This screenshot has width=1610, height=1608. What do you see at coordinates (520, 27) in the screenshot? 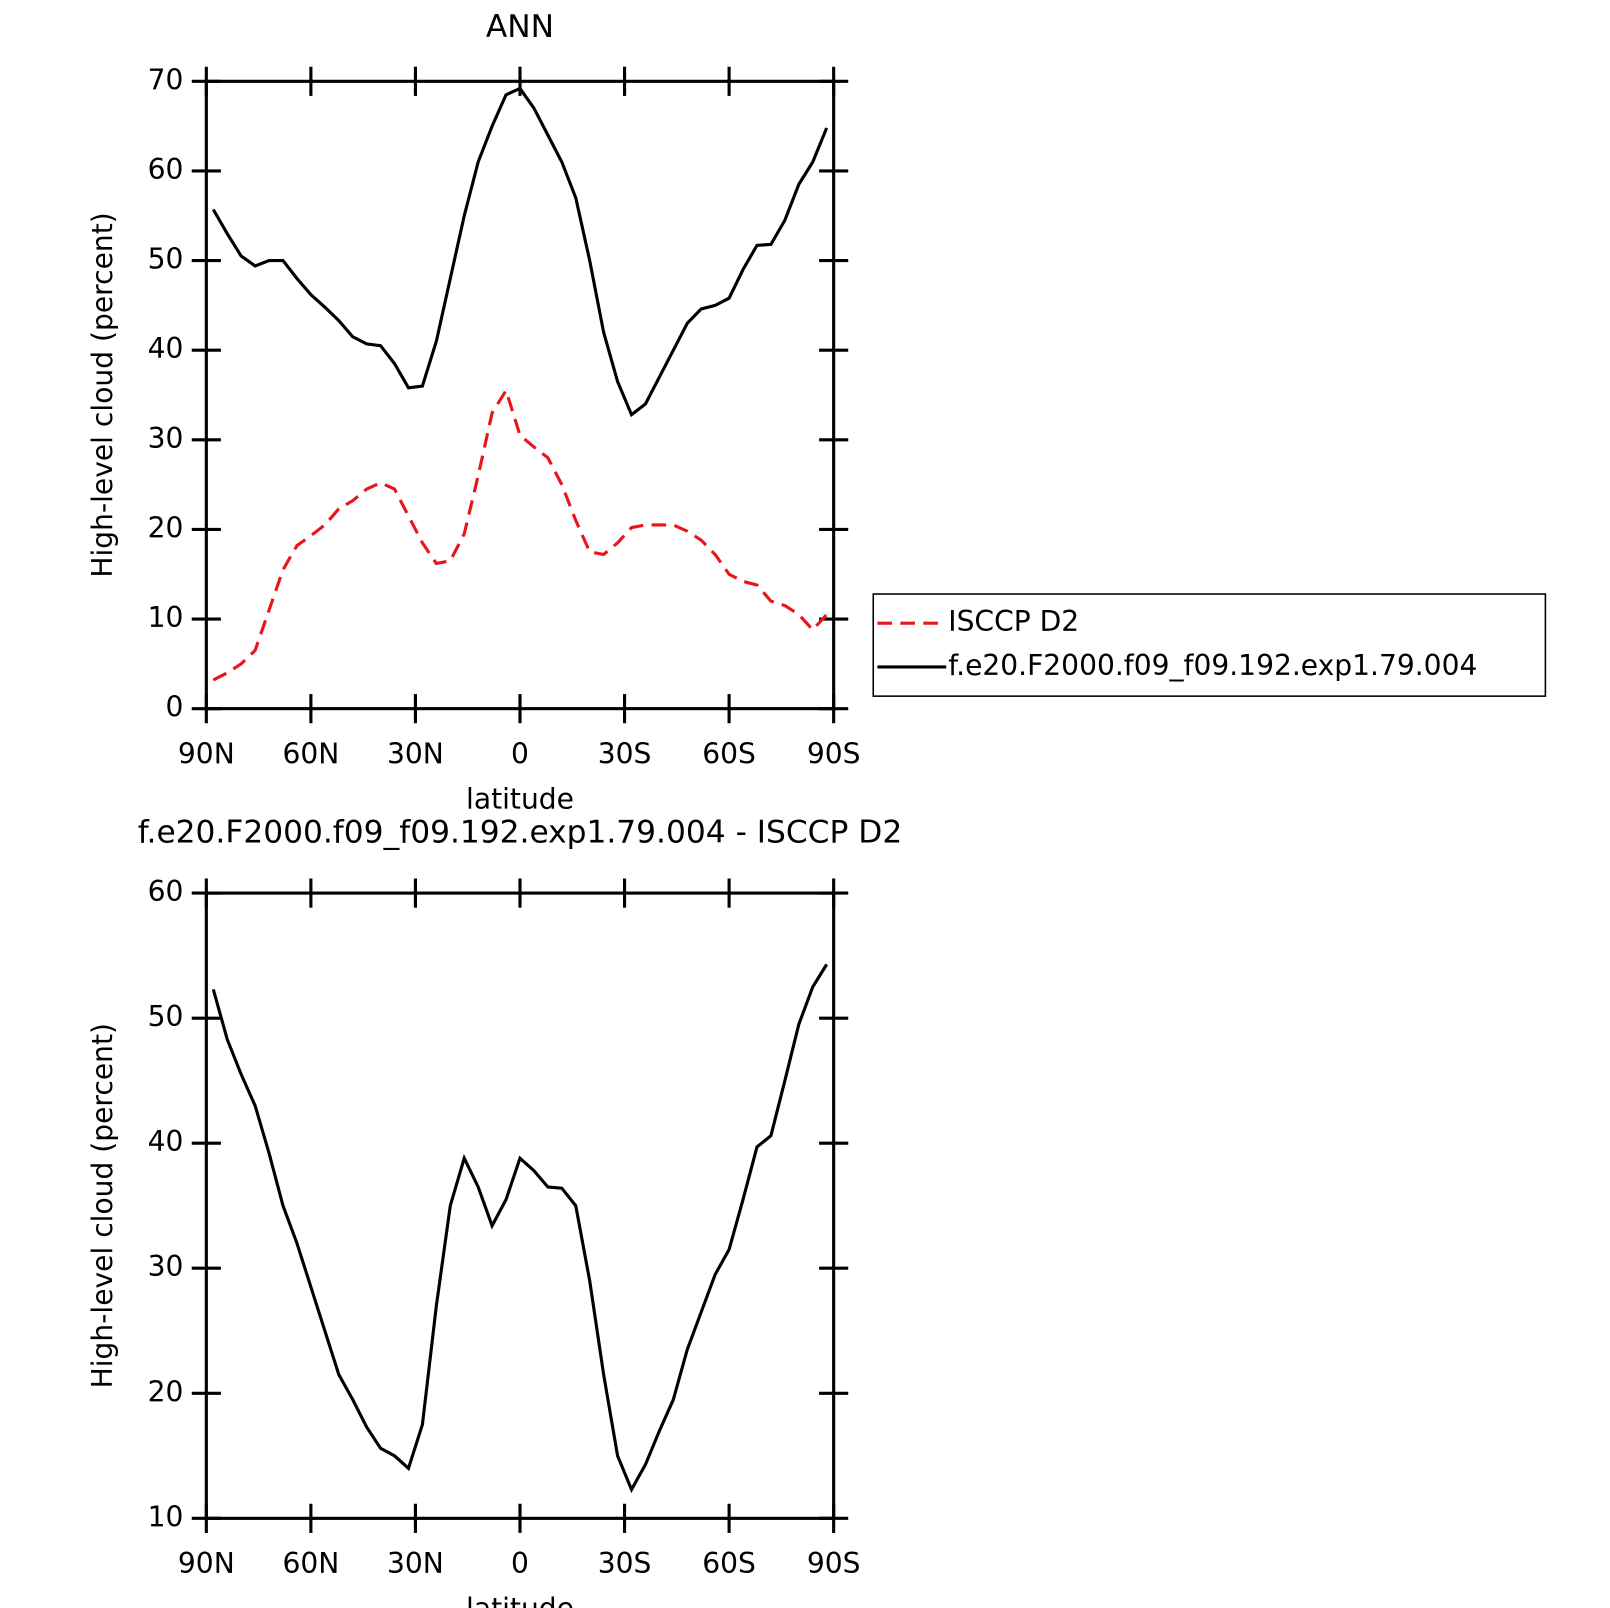
I see `chart-title: ANN` at bounding box center [520, 27].